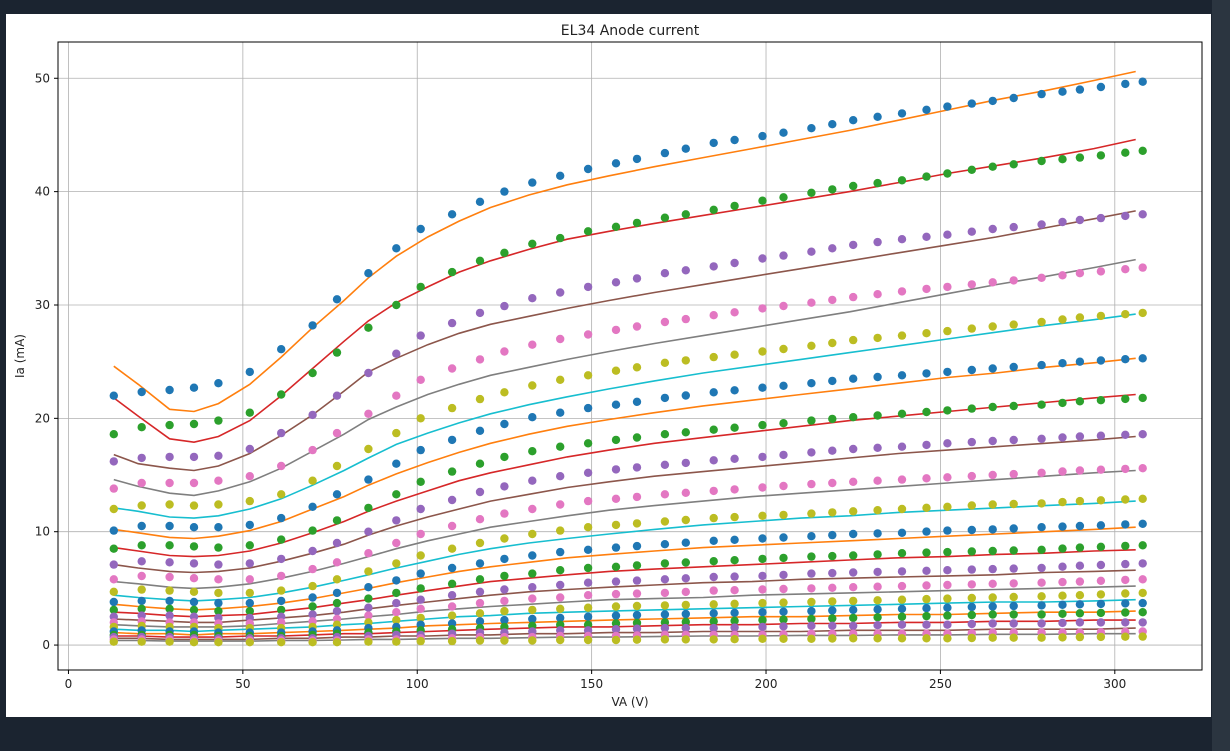  I want to click on y-tick-label: 0, so click(46, 645).